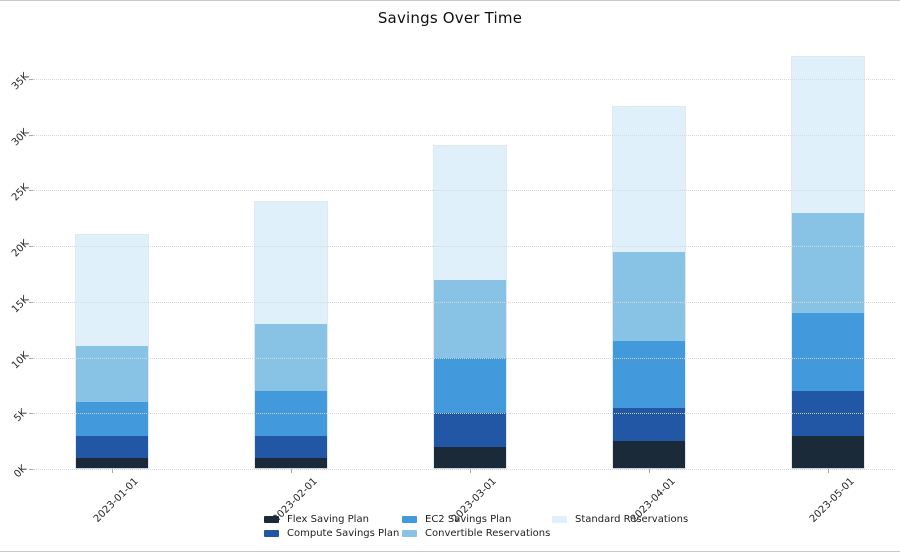 The width and height of the screenshot is (900, 552). What do you see at coordinates (20, 193) in the screenshot?
I see `y-tick-label: 25K` at bounding box center [20, 193].